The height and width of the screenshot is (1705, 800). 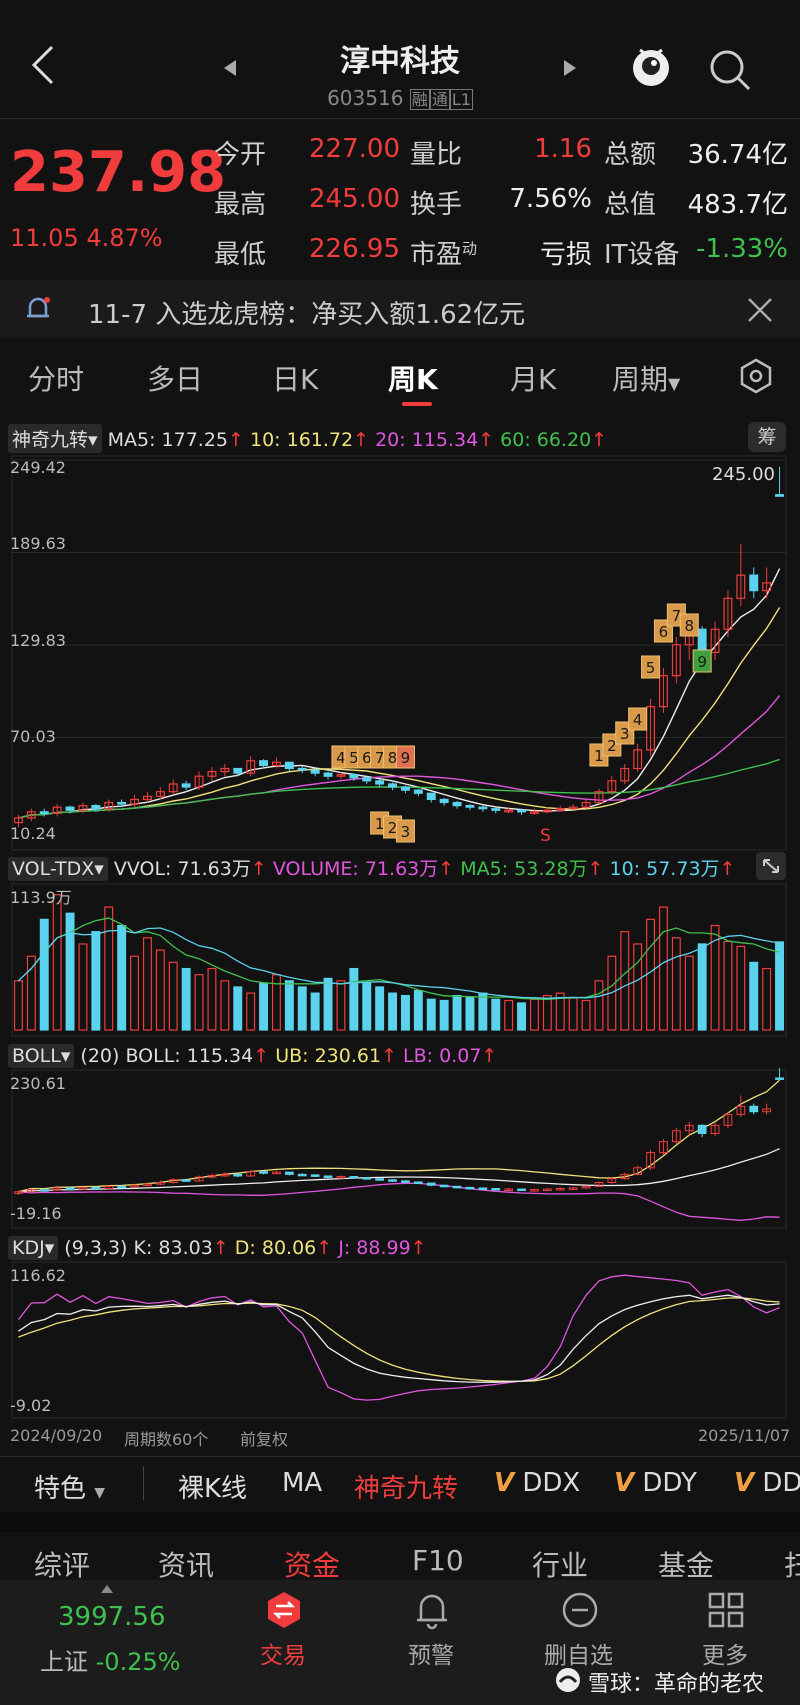 I want to click on kdj-k-line, so click(x=399, y=1338).